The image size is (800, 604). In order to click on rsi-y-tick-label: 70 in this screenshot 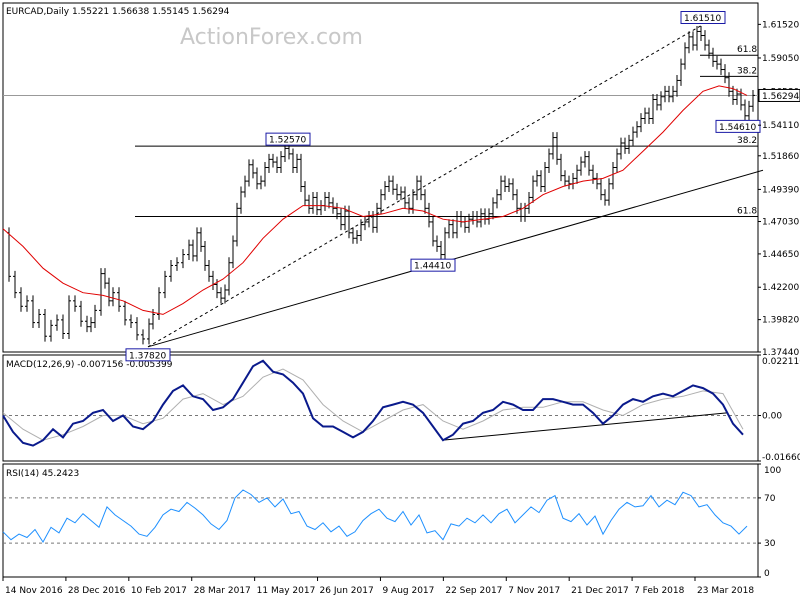, I will do `click(770, 499)`.